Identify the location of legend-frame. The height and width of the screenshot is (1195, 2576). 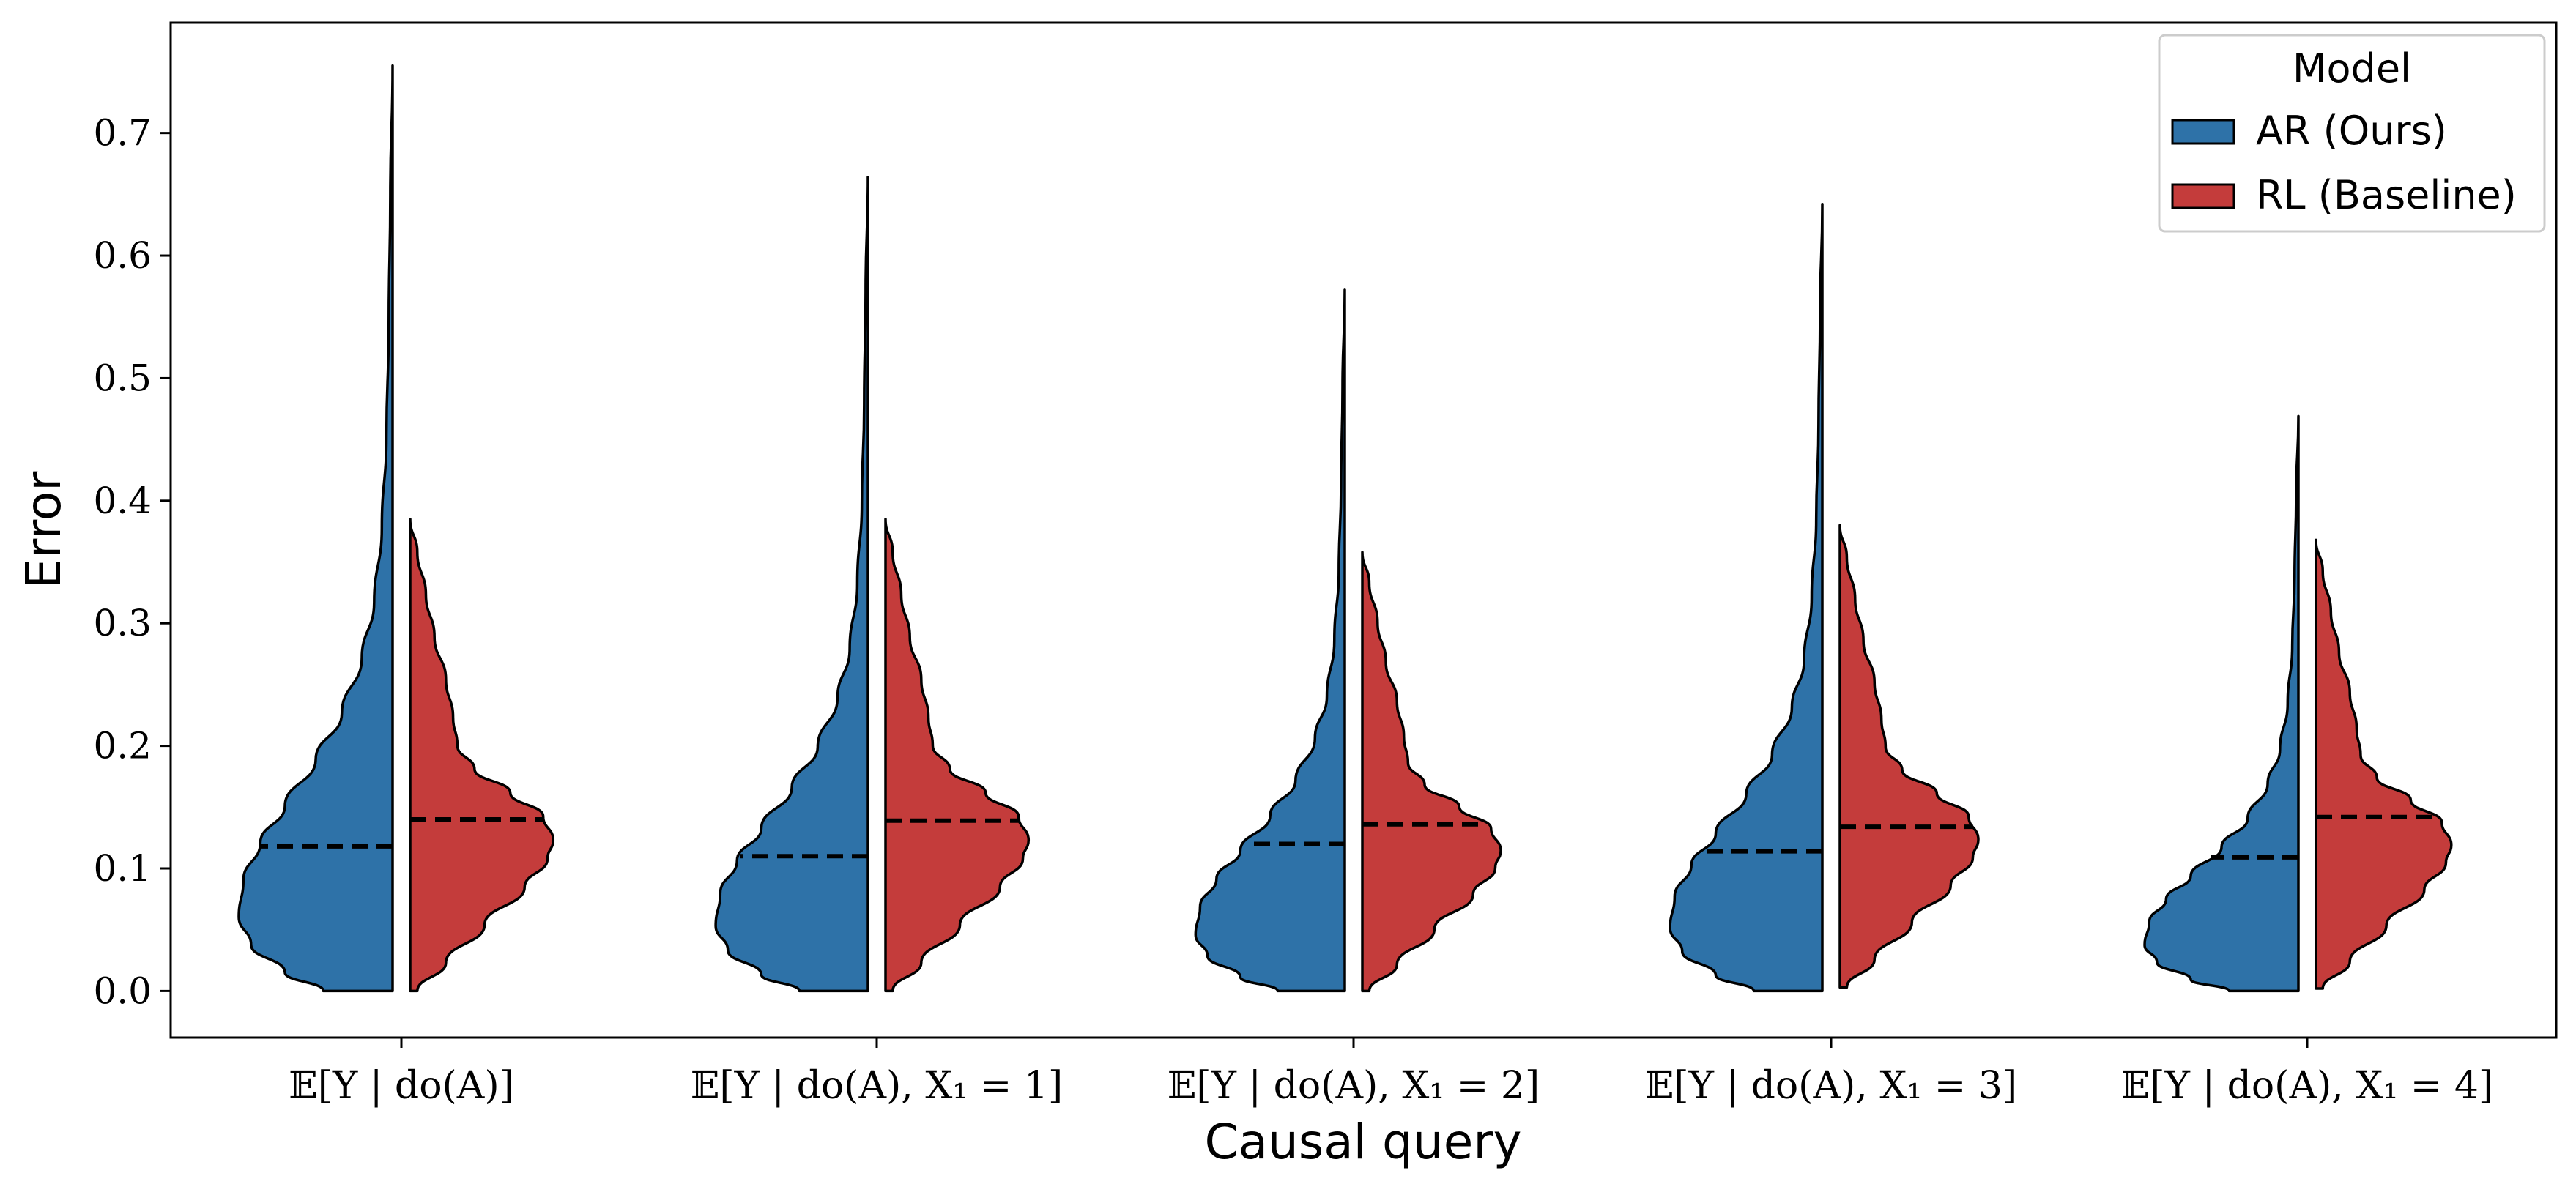
(2352, 133).